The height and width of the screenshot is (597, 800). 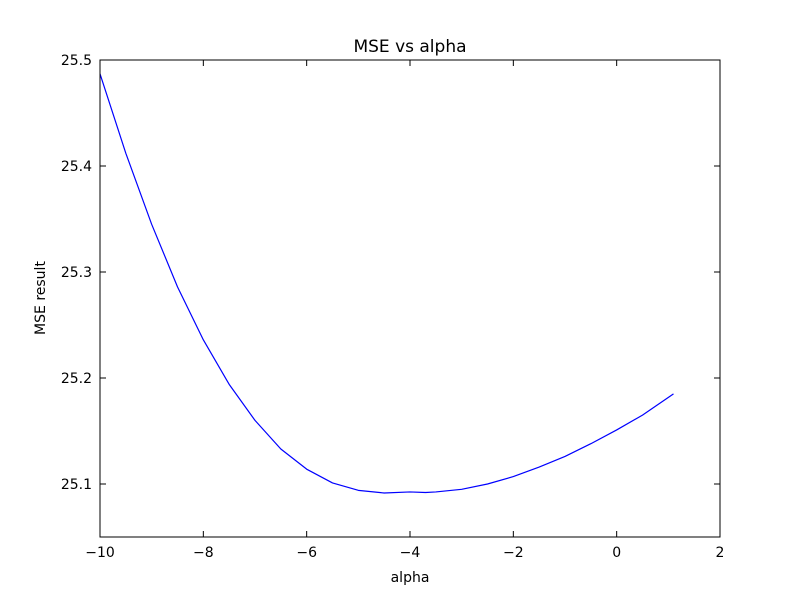 I want to click on y-tick-label: 25.3, so click(x=76, y=273).